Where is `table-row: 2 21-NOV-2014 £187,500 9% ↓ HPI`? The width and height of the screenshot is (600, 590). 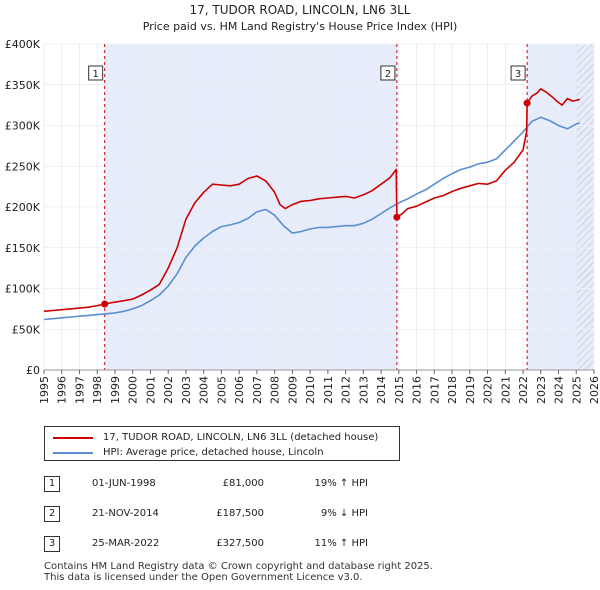 table-row: 2 21-NOV-2014 £187,500 9% ↓ HPI is located at coordinates (244, 514).